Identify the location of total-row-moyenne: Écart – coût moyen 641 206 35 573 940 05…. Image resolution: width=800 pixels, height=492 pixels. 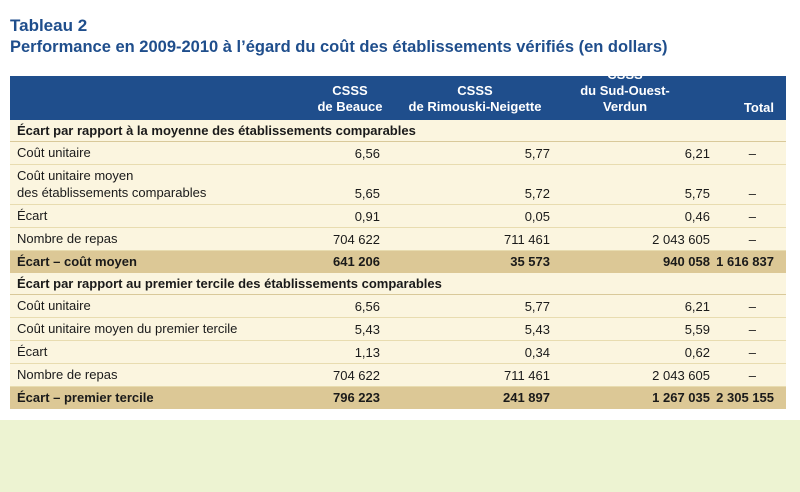
(398, 262).